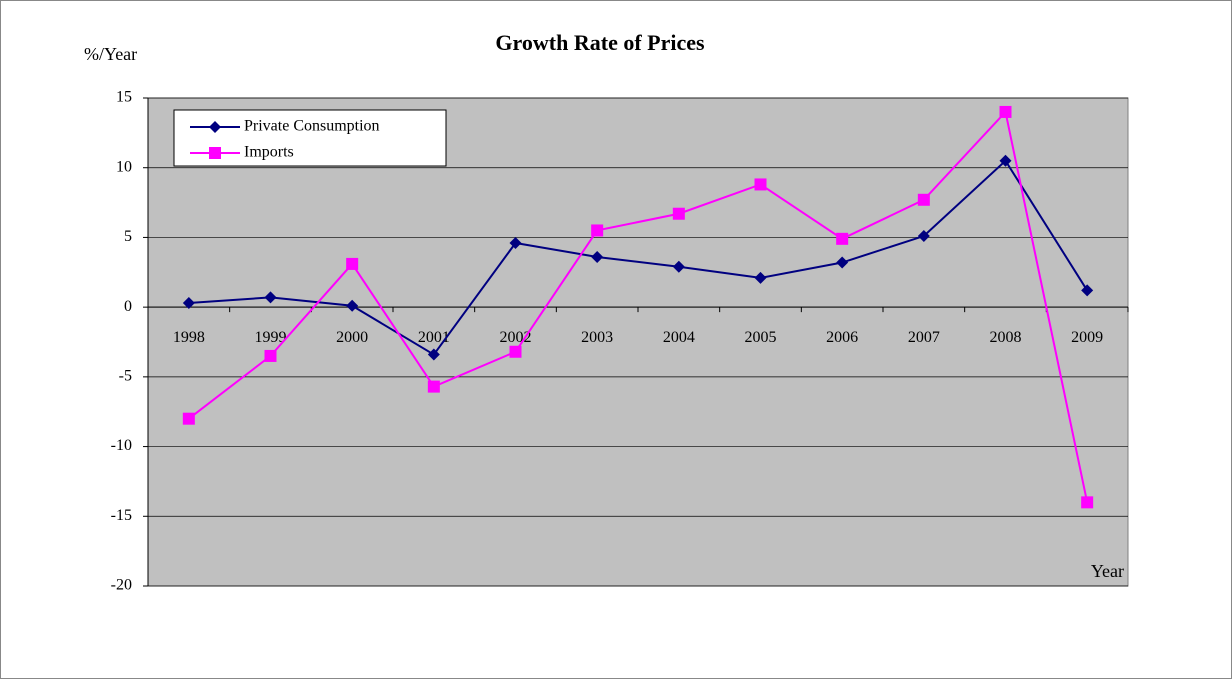 The height and width of the screenshot is (679, 1232). I want to click on legend-label: Imports, so click(269, 152).